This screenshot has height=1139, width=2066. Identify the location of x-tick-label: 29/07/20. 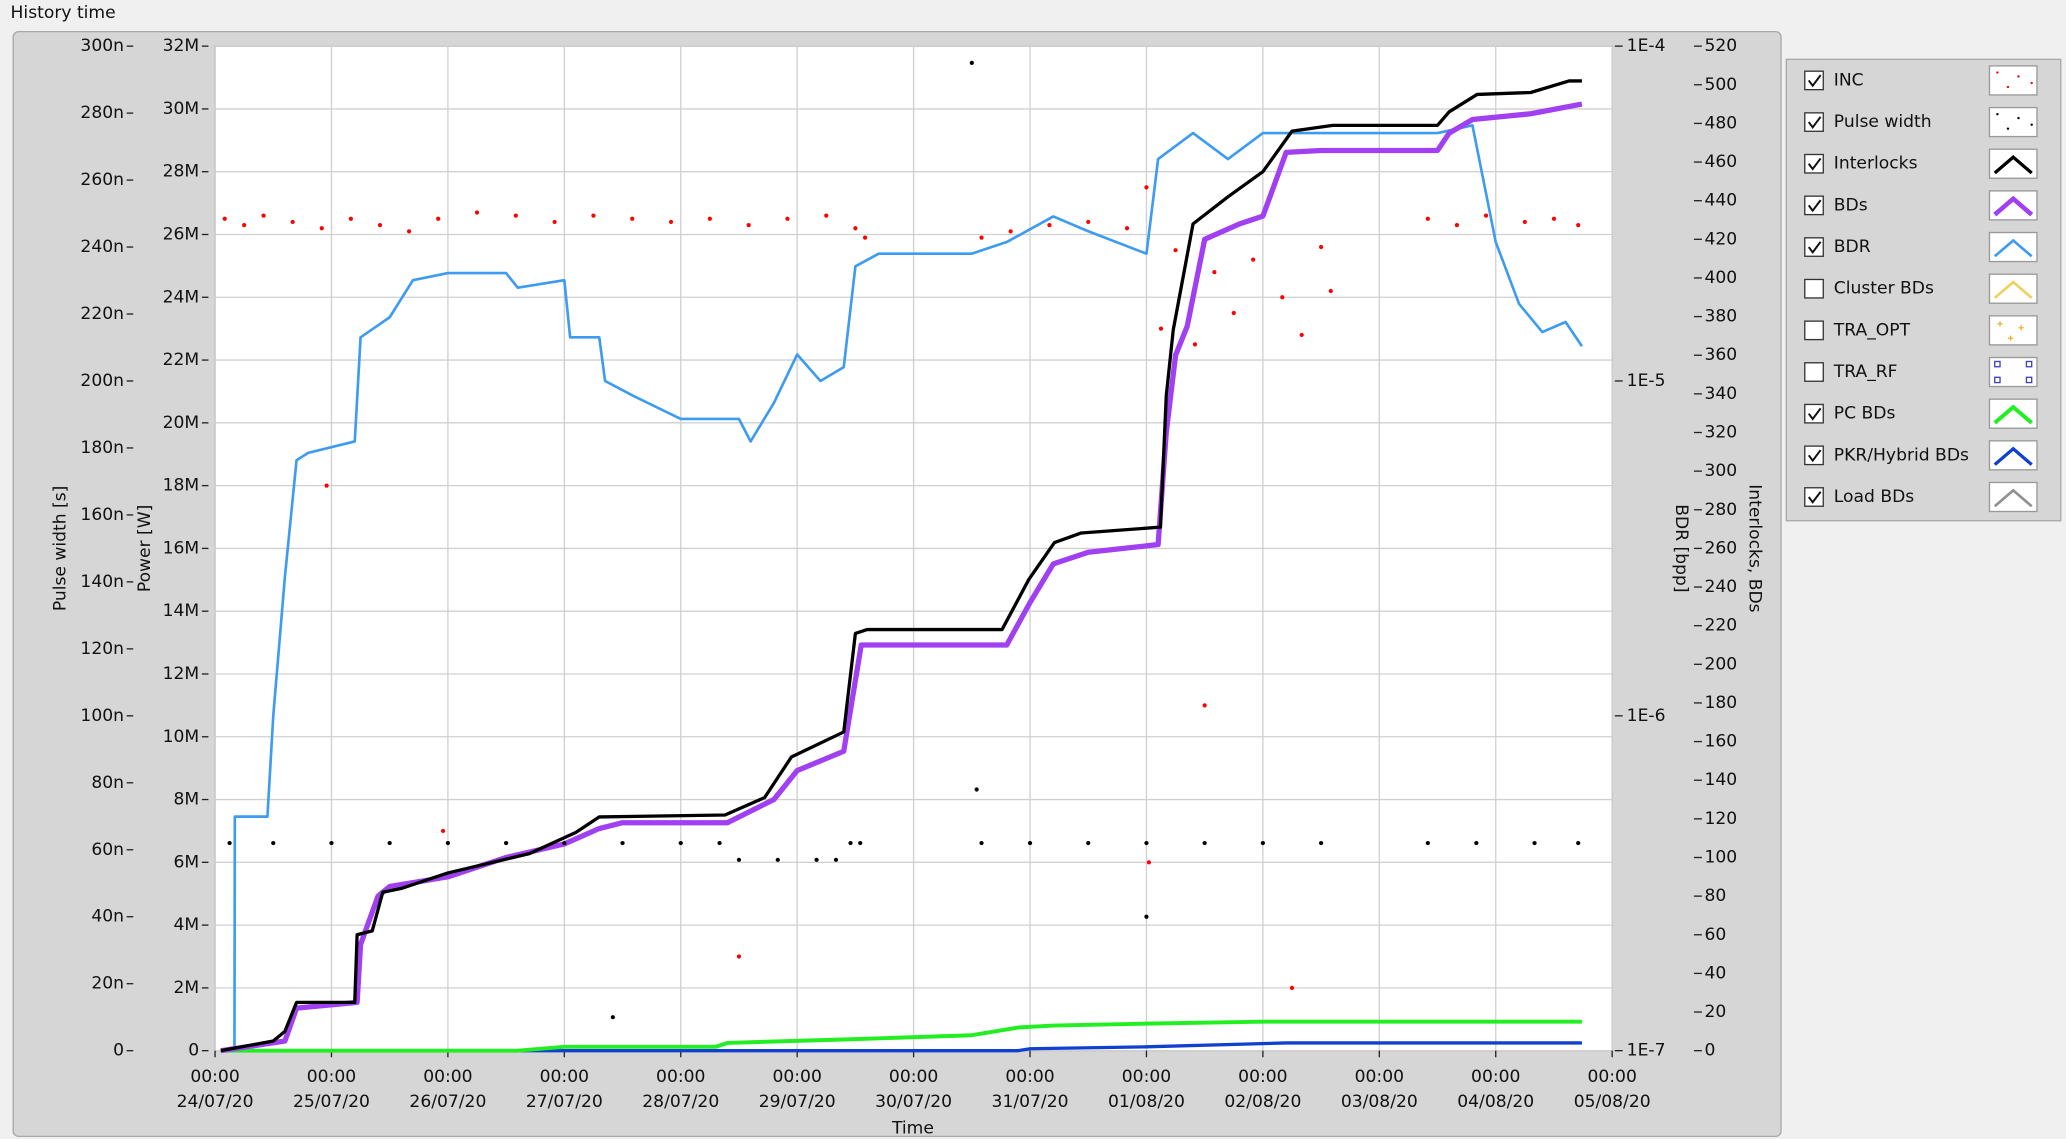
(797, 1102).